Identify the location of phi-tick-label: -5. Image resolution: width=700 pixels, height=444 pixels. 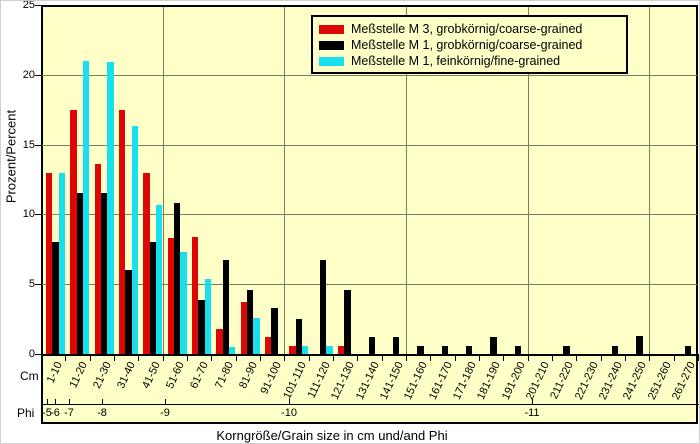
(47, 413).